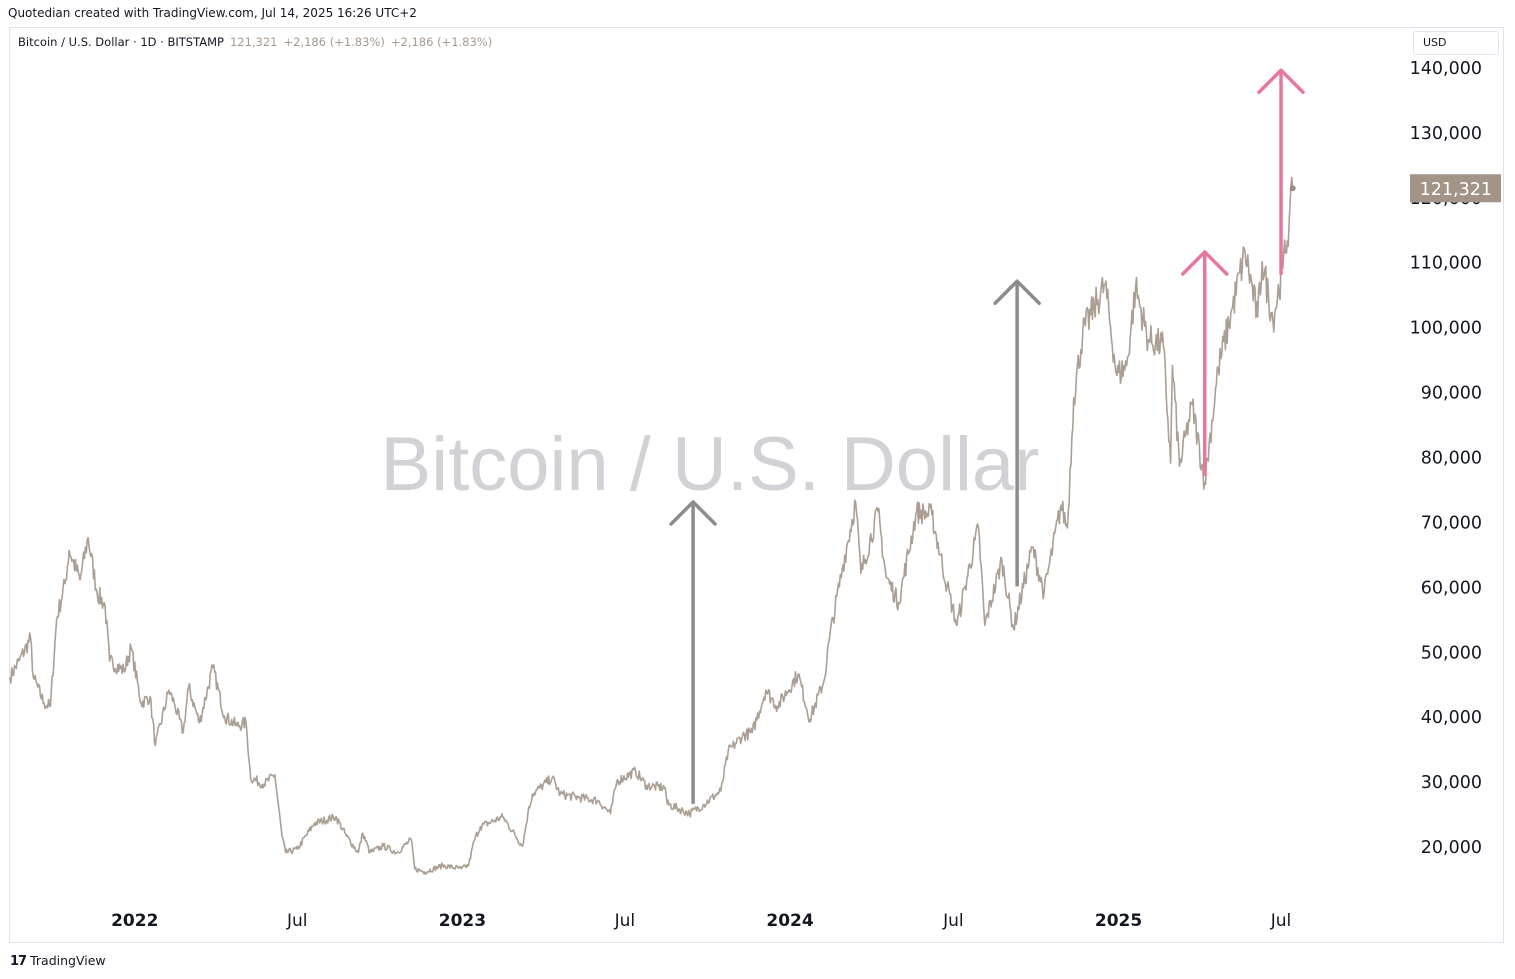 This screenshot has height=979, width=1515. I want to click on chart-watermark: Bitcoin / U.S. Dollar, so click(710, 464).